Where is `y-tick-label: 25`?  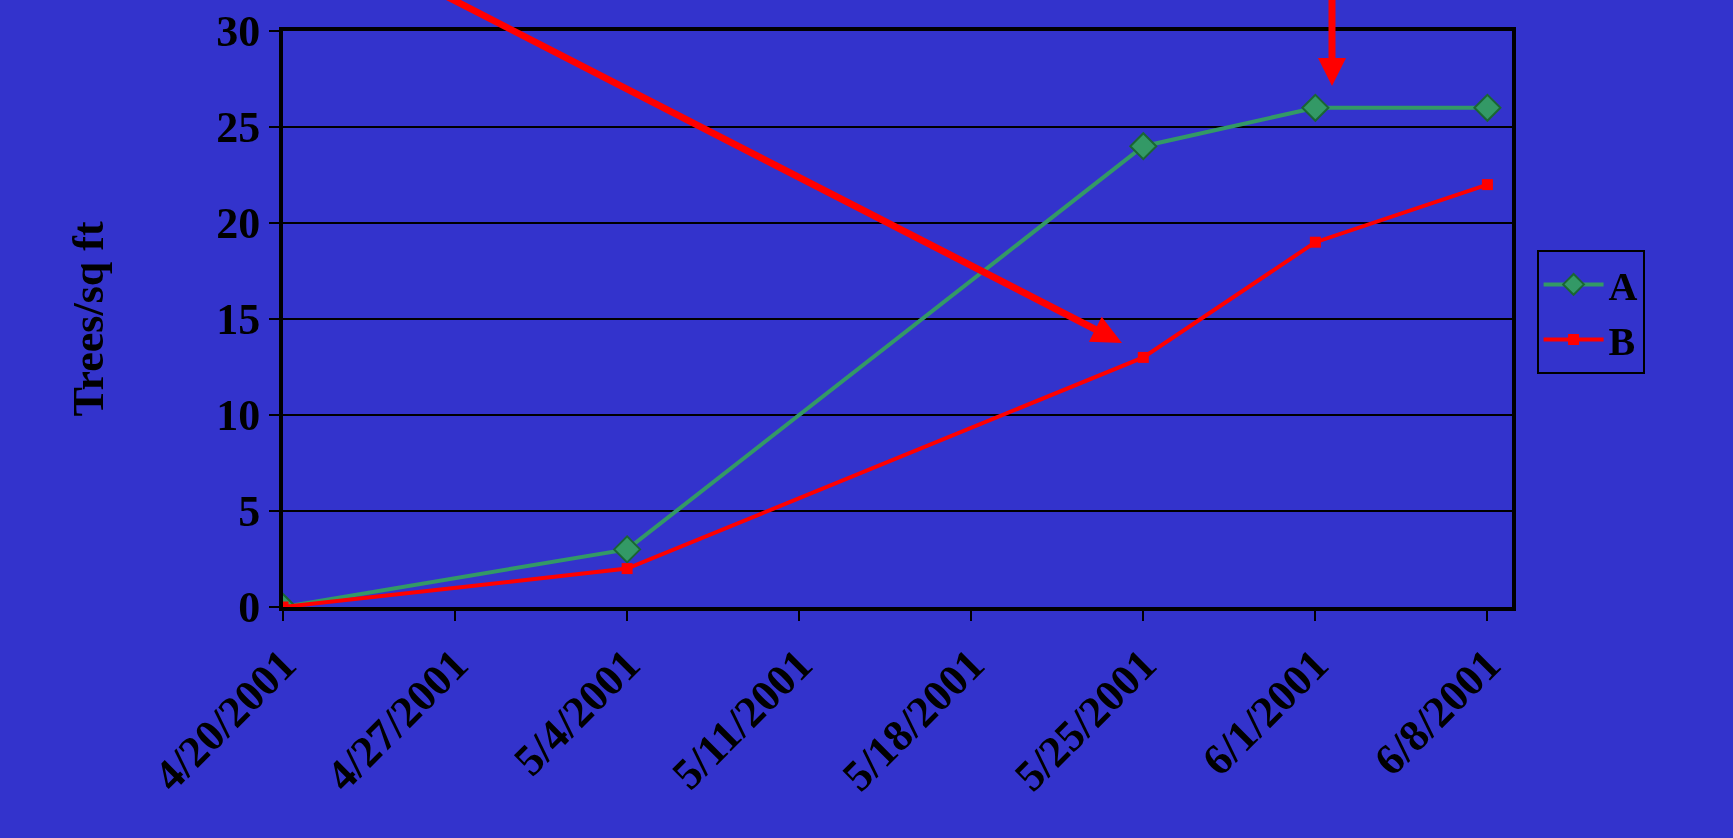
y-tick-label: 25 is located at coordinates (238, 128).